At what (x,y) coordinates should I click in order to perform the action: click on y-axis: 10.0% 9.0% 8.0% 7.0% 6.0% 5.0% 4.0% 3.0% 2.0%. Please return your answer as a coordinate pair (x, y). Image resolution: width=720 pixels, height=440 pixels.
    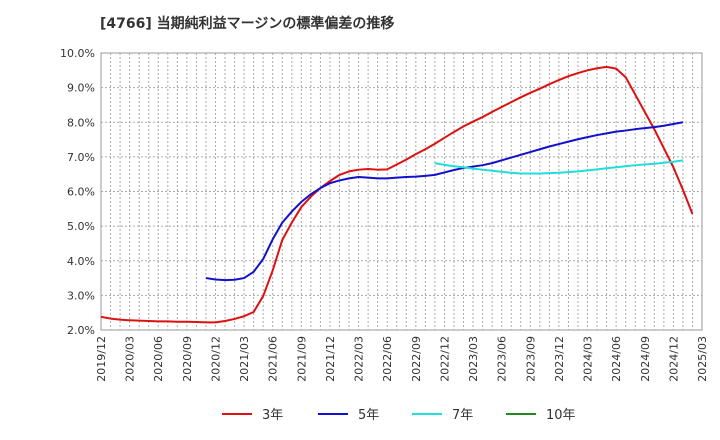
    Looking at the image, I should click on (77, 192).